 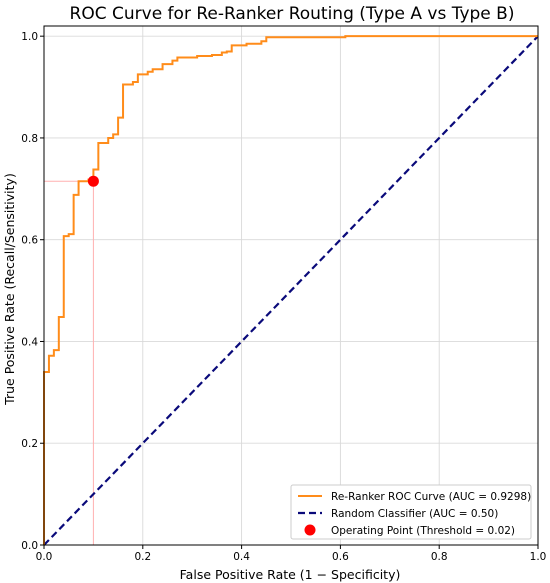 What do you see at coordinates (340, 557) in the screenshot?
I see `x-tick-label: 0.6` at bounding box center [340, 557].